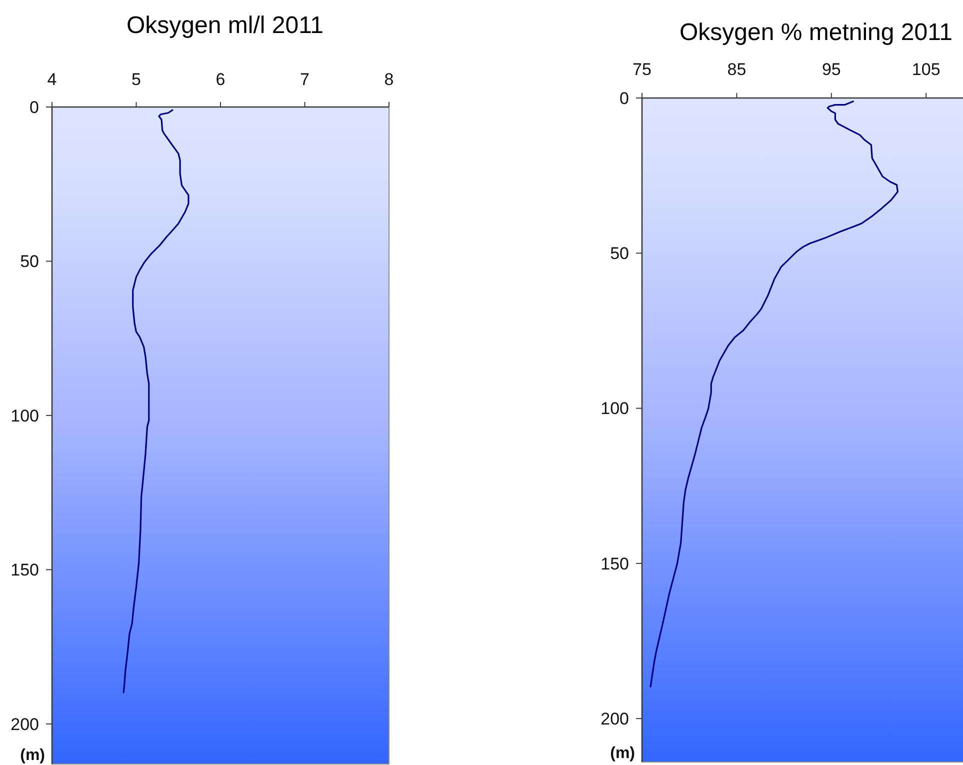  What do you see at coordinates (221, 79) in the screenshot?
I see `x-tick-label: 6` at bounding box center [221, 79].